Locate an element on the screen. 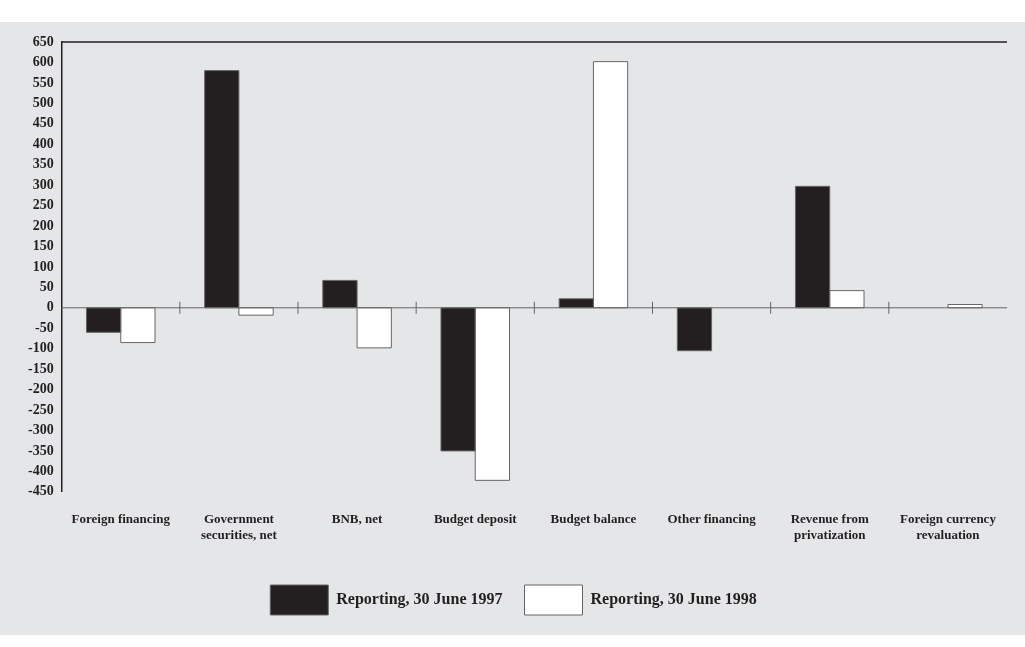 The width and height of the screenshot is (1025, 647). legend-label: Reporting, 30 June 1997 is located at coordinates (419, 599).